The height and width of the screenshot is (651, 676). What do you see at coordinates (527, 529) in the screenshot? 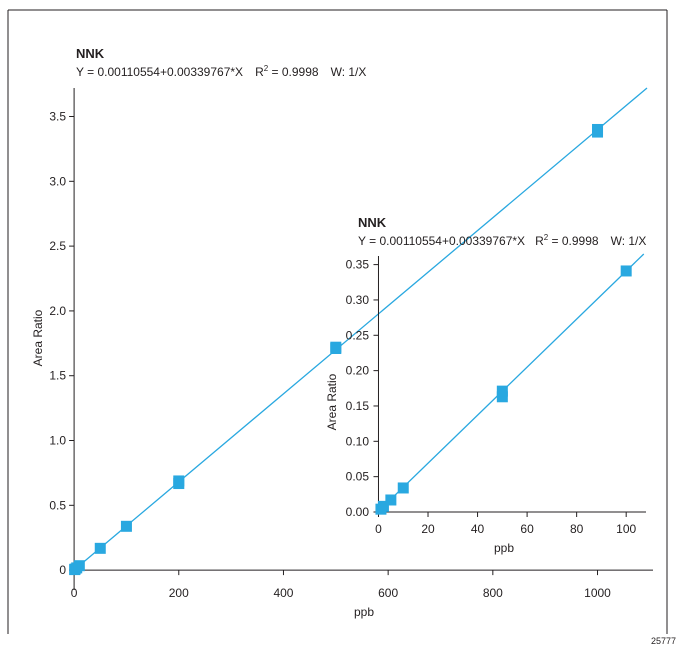
I see `inset-x-tick-label: 60` at bounding box center [527, 529].